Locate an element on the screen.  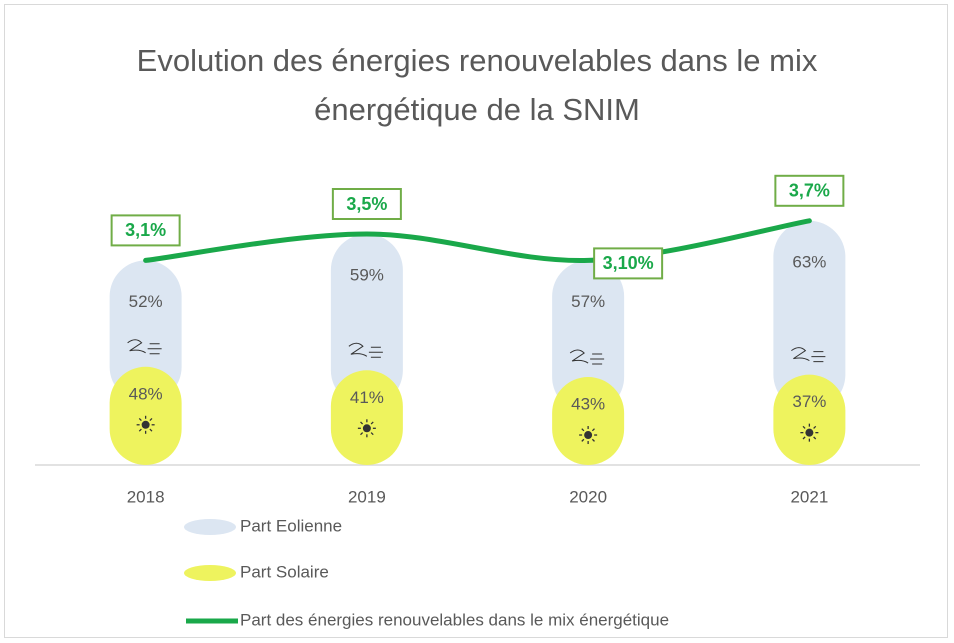
value-label: 59% is located at coordinates (367, 274).